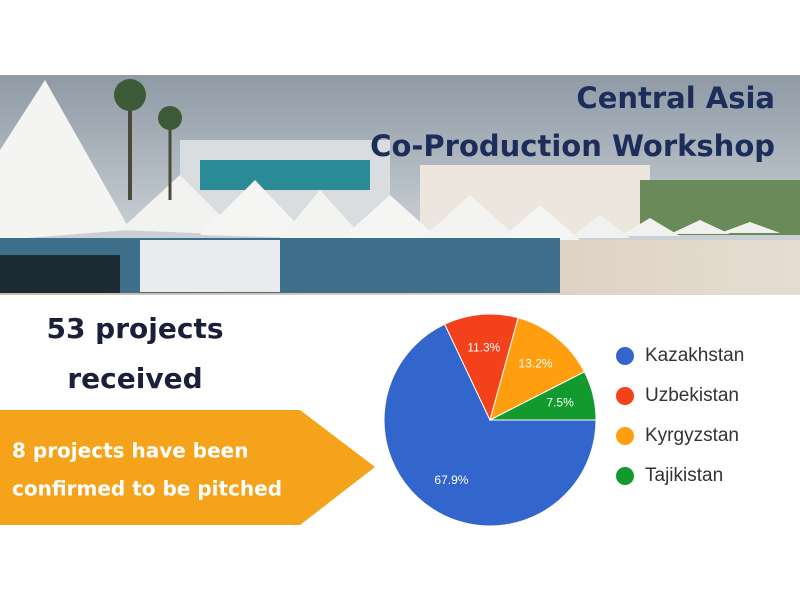 This screenshot has height=604, width=800. I want to click on received-text: received, so click(134, 378).